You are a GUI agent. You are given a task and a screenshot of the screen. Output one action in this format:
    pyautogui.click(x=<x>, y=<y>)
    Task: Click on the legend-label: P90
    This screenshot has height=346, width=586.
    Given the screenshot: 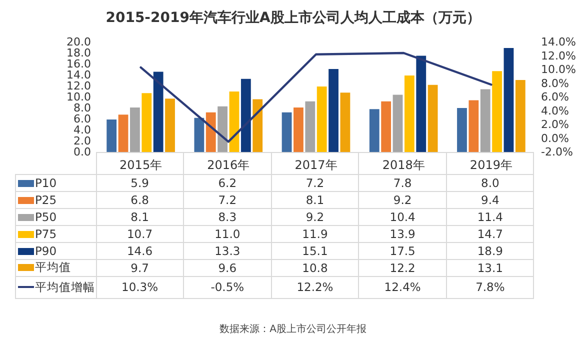 What is the action you would take?
    pyautogui.click(x=56, y=250)
    